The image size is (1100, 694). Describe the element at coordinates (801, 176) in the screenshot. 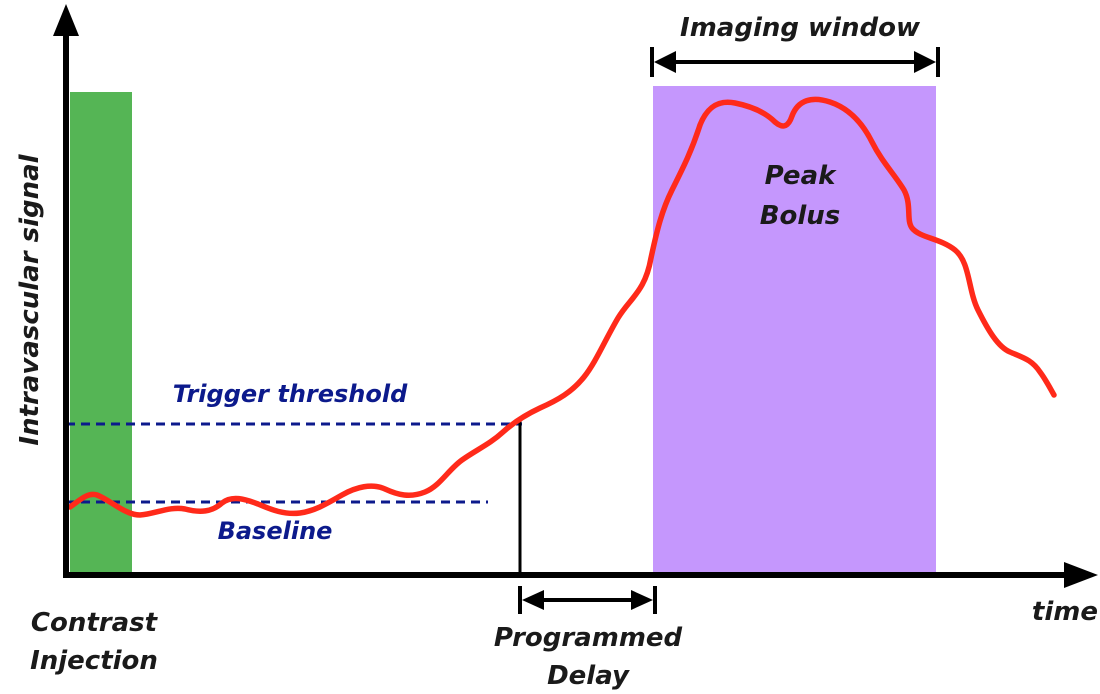

I see `peak-bolus-label-line1: Peak` at that location.